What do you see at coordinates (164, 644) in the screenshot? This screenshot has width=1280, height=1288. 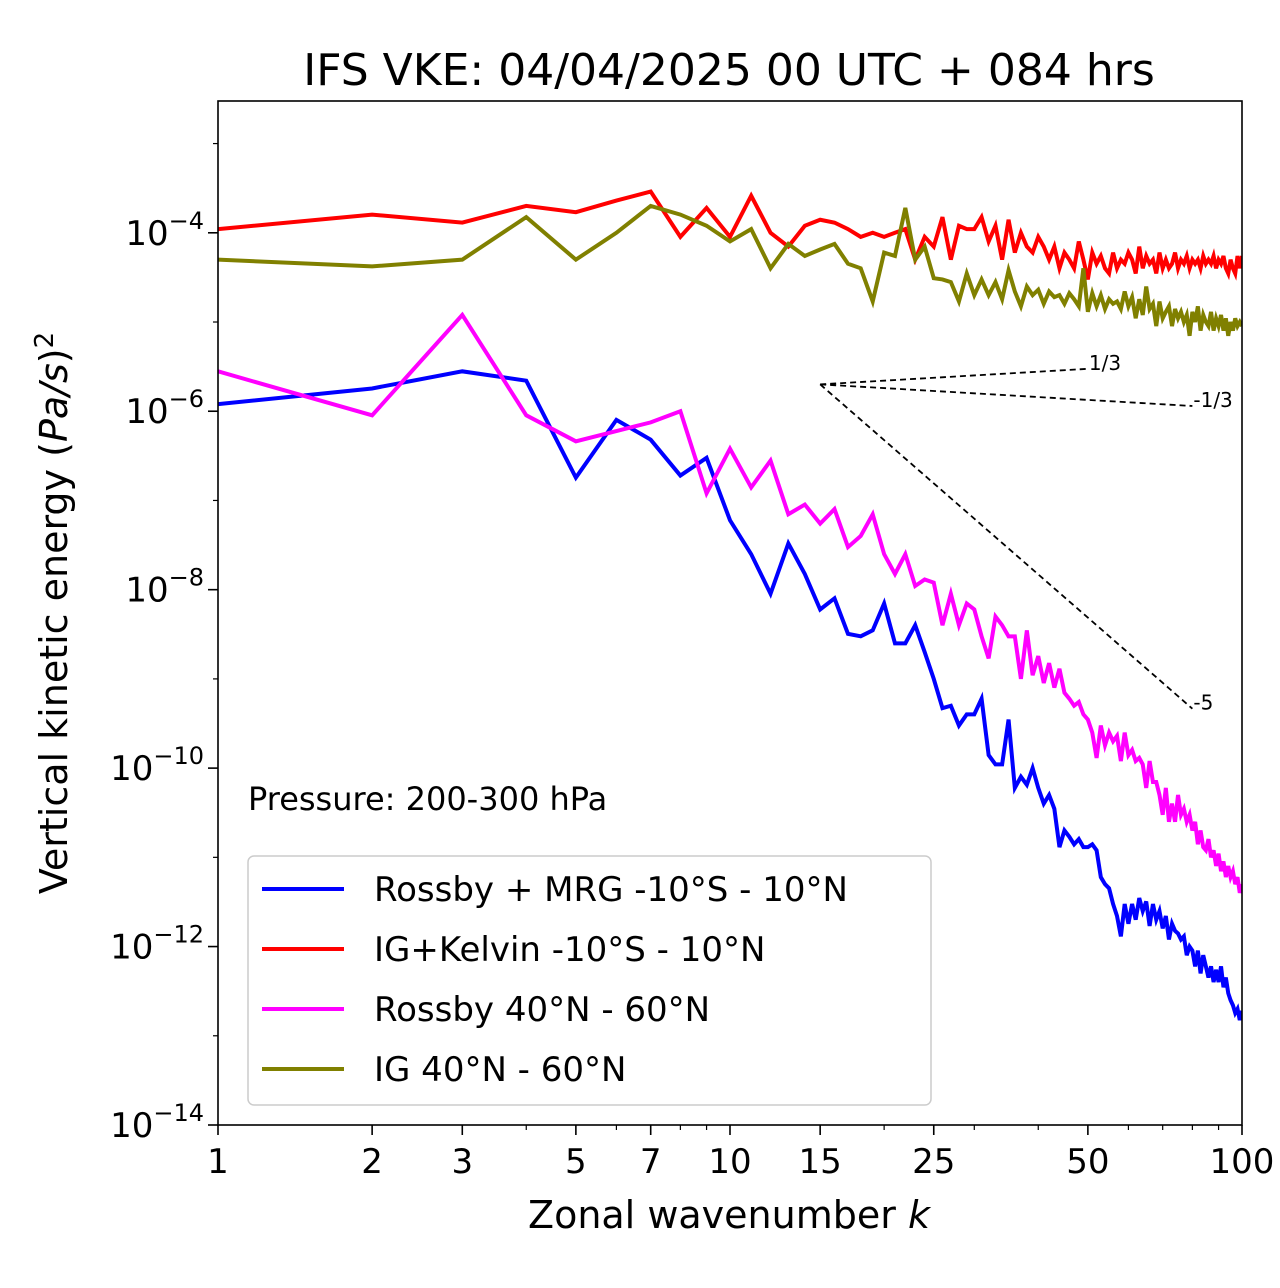 I see `y-axis-ticks: 10⁻¹⁴ 10⁻¹² 10⁻¹⁰ 10⁻⁸ 10⁻⁶ 10⁻⁴` at bounding box center [164, 644].